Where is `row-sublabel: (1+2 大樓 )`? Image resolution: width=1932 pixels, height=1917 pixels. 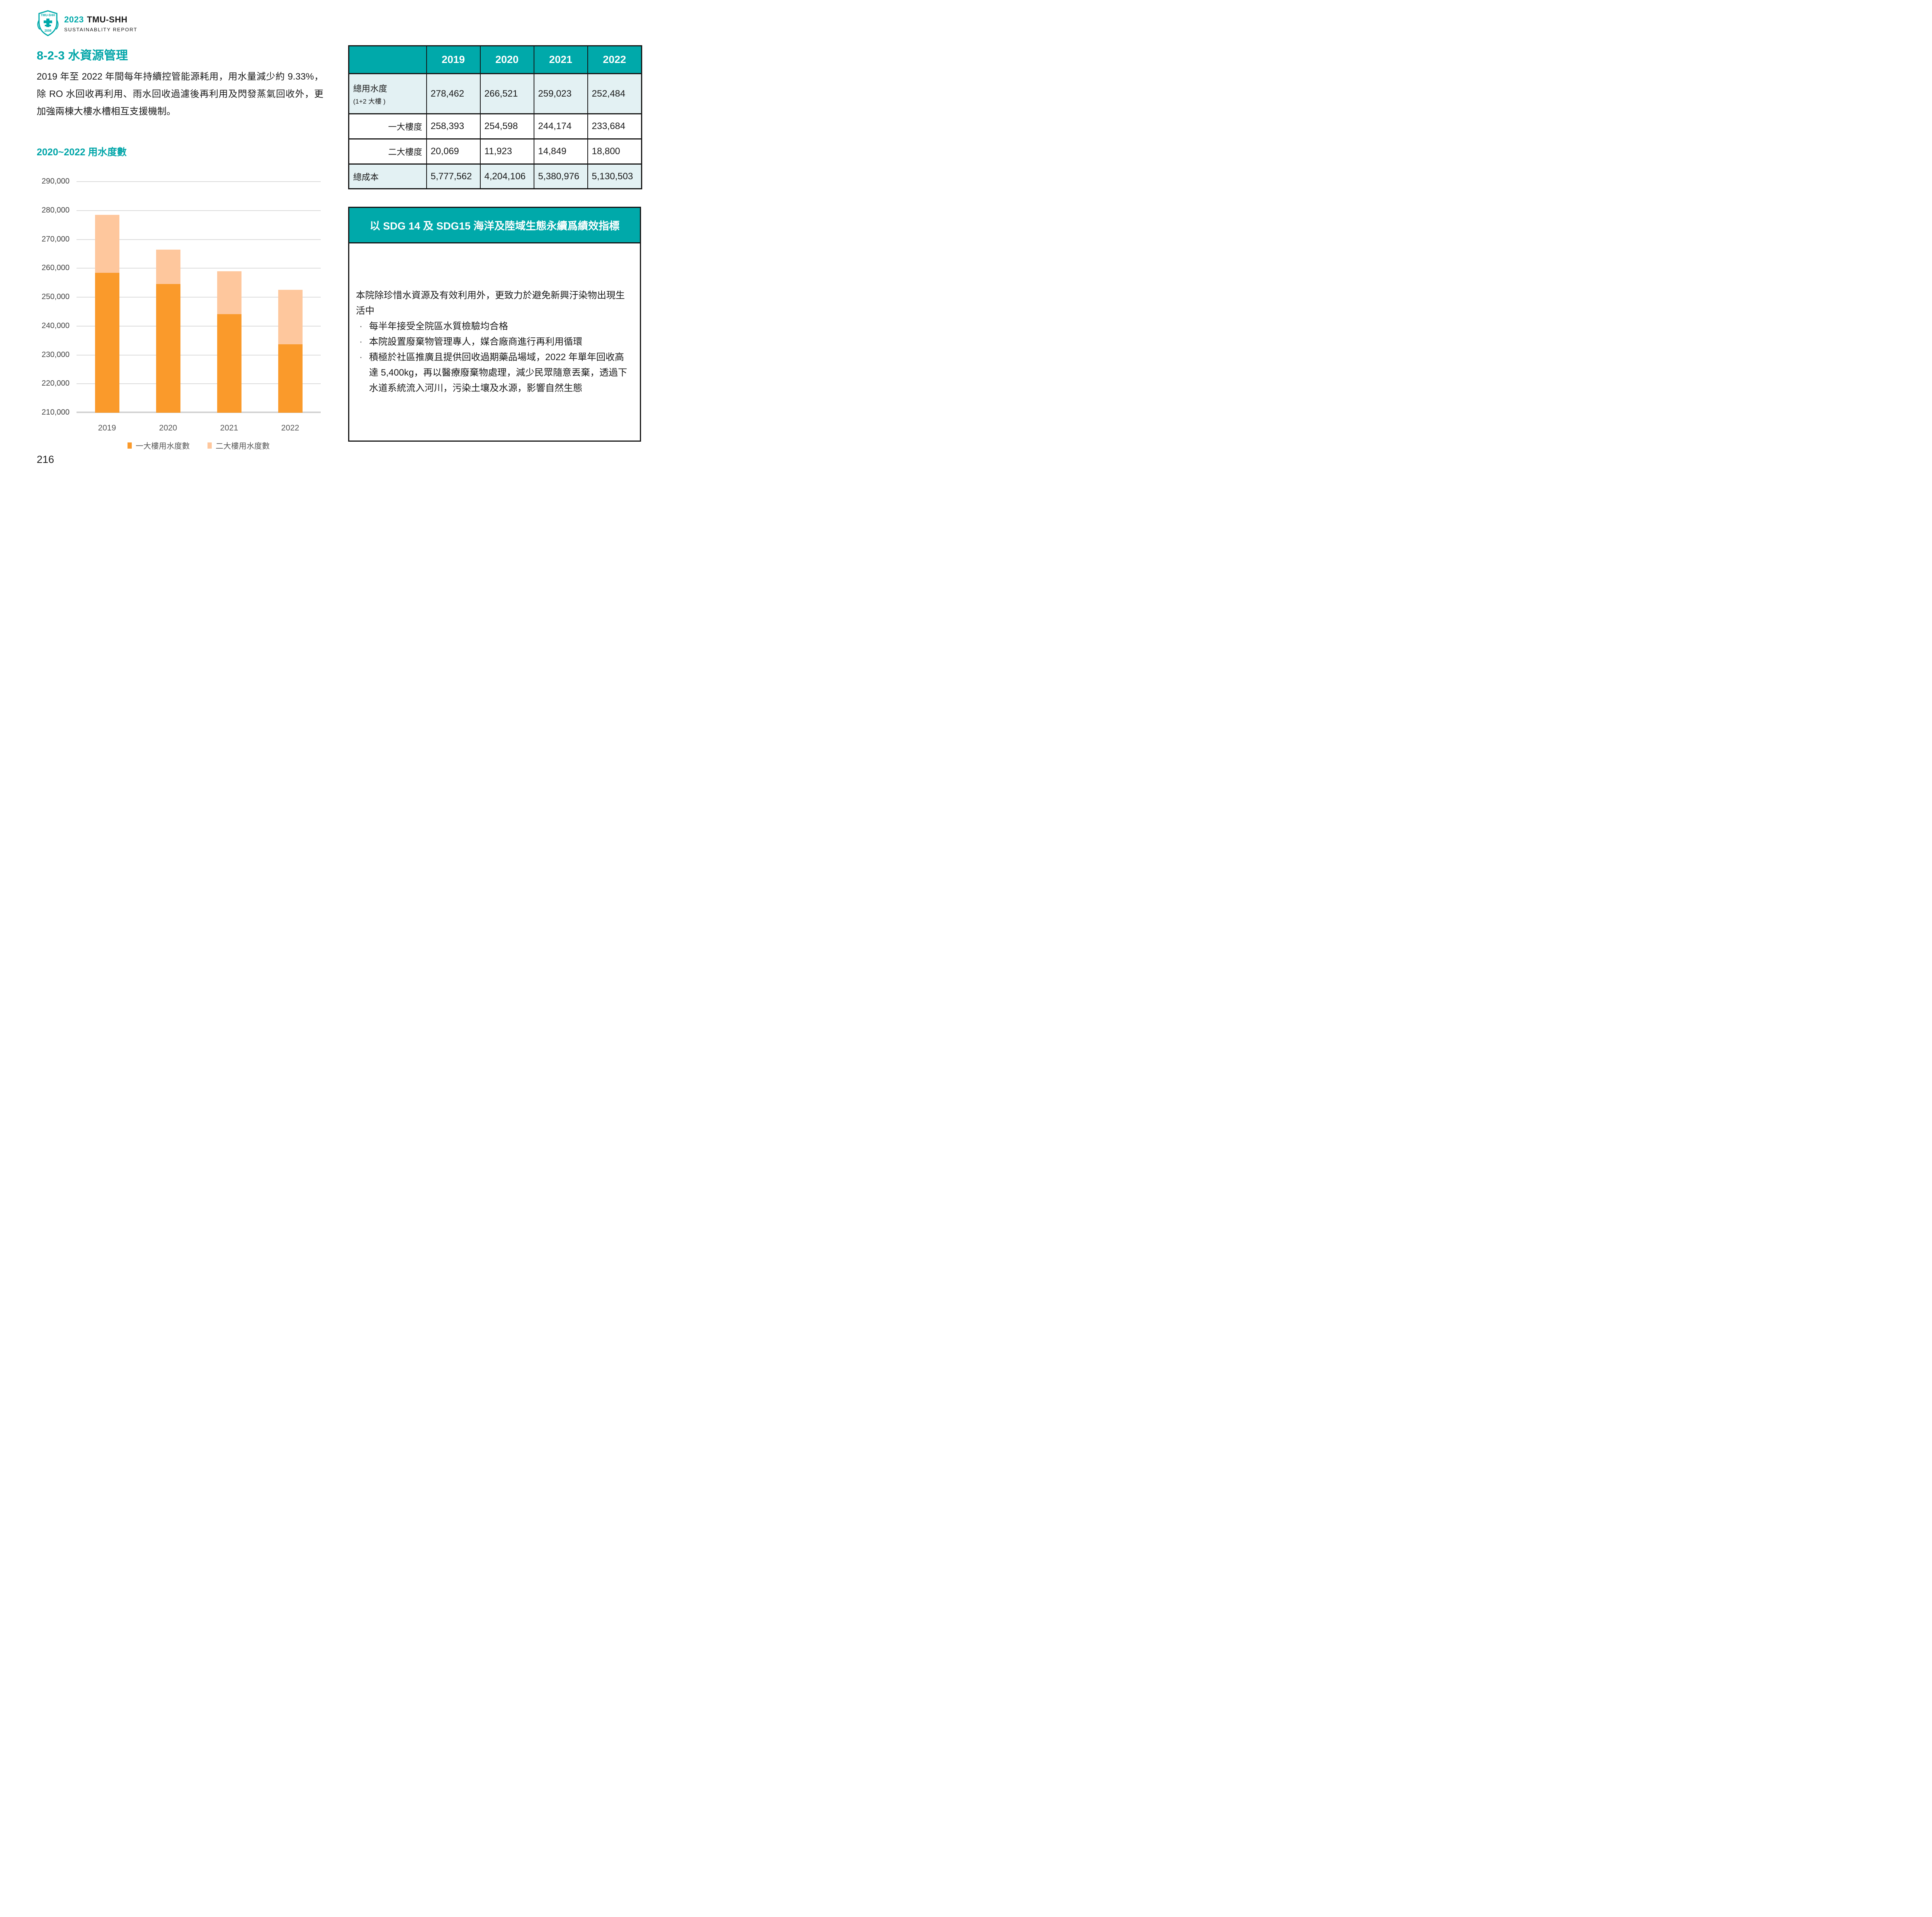 row-sublabel: (1+2 大樓 ) is located at coordinates (369, 102).